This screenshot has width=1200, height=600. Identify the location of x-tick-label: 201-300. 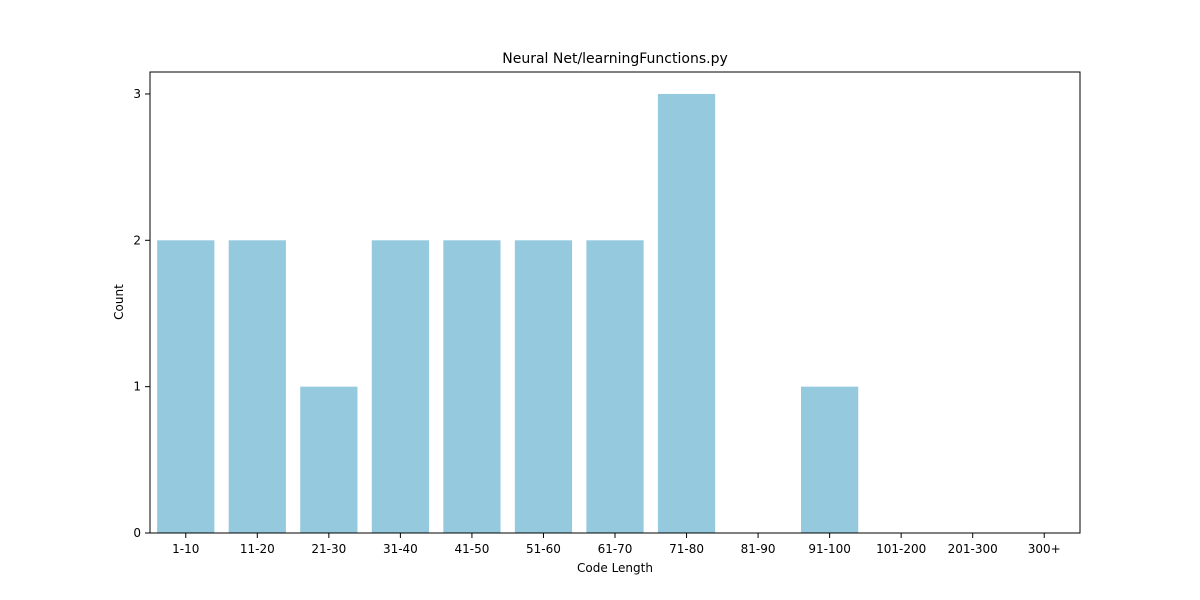
(973, 549).